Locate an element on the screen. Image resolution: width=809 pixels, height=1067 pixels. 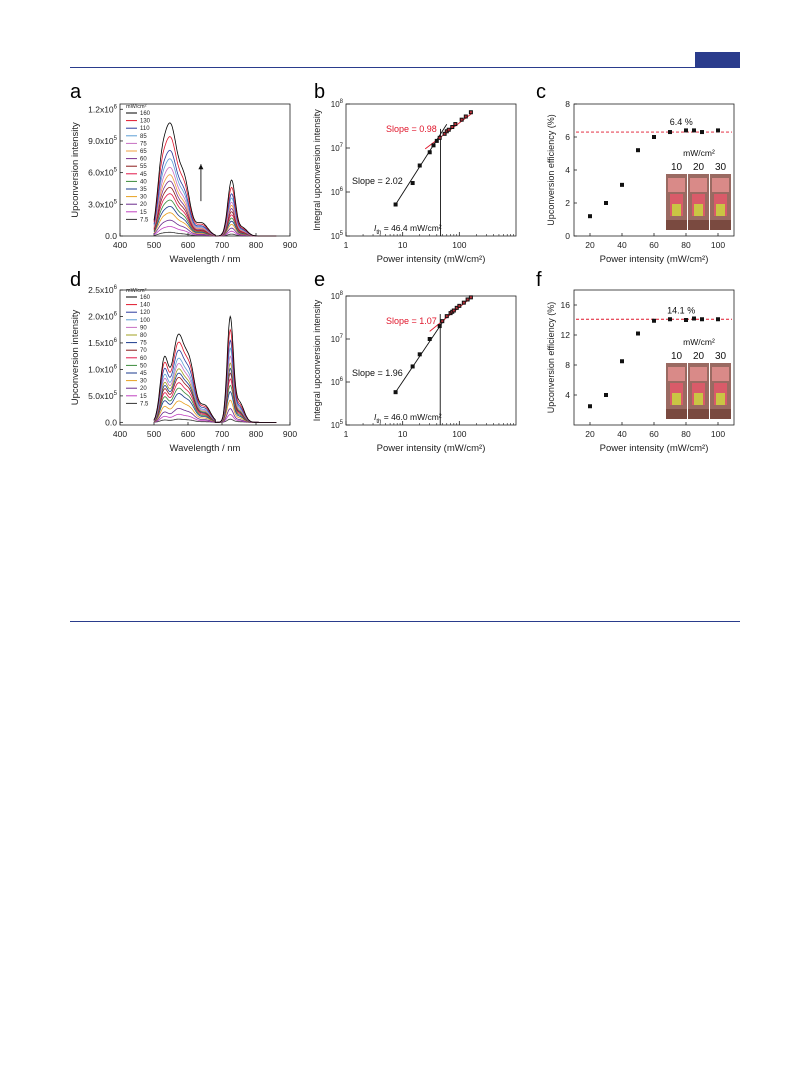
footer-rule is located at coordinates (405, 621).